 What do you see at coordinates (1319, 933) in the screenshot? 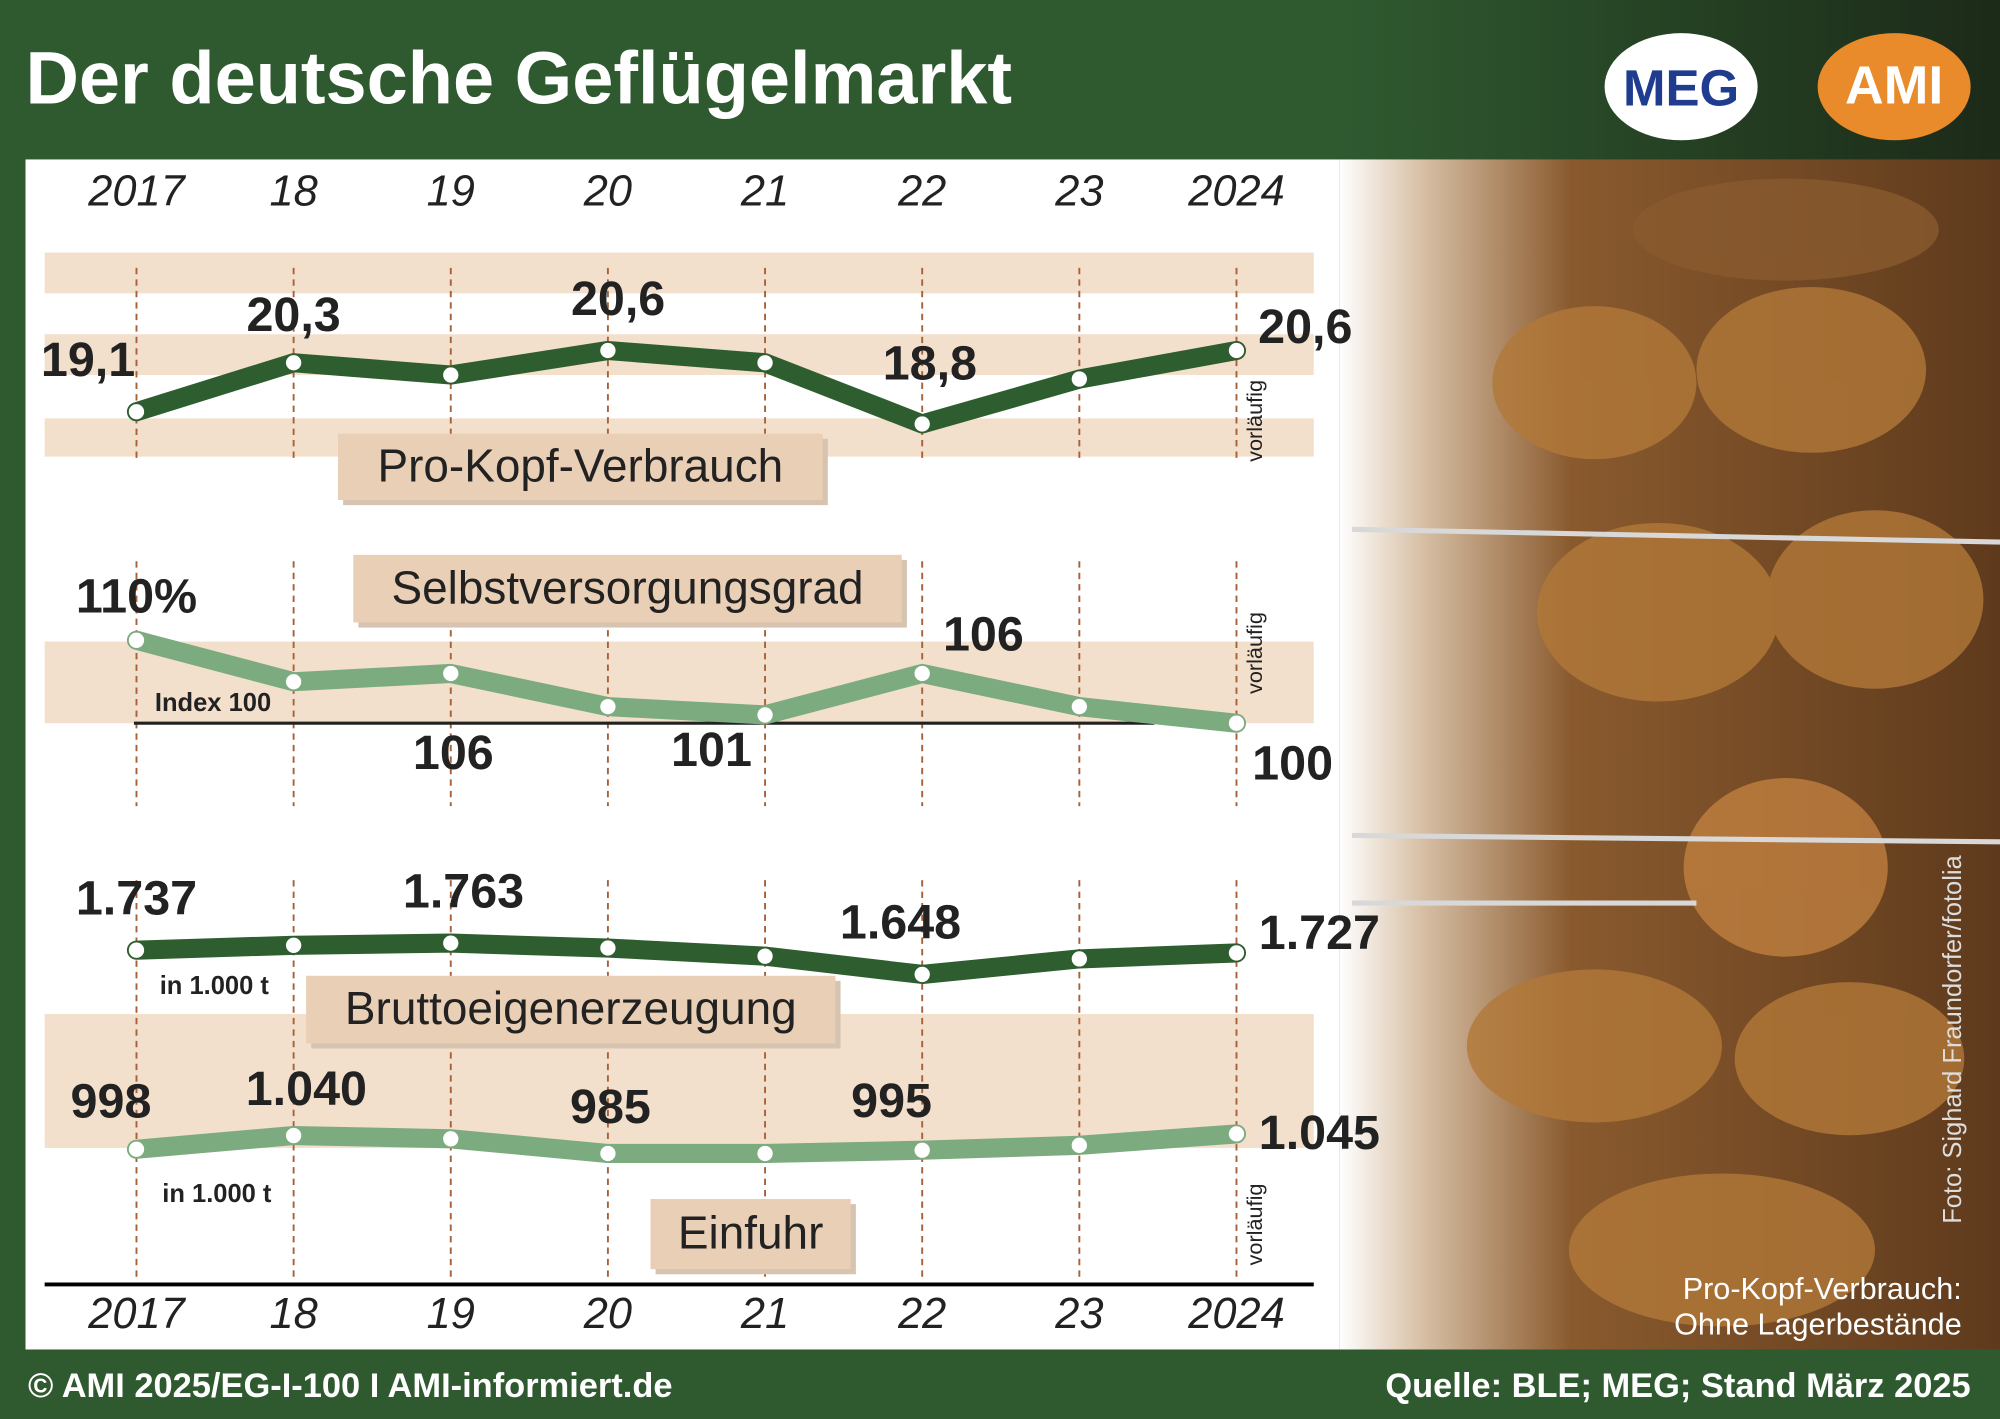
I see `value-label: 1.727` at bounding box center [1319, 933].